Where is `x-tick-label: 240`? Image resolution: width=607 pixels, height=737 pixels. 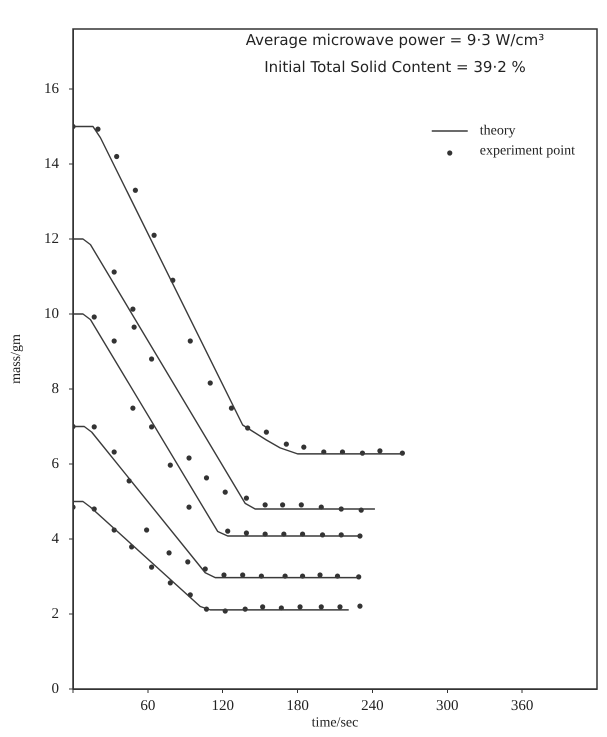 x-tick-label: 240 is located at coordinates (372, 706).